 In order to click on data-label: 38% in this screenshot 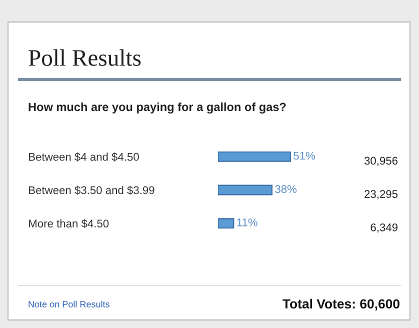, I will do `click(286, 189)`.